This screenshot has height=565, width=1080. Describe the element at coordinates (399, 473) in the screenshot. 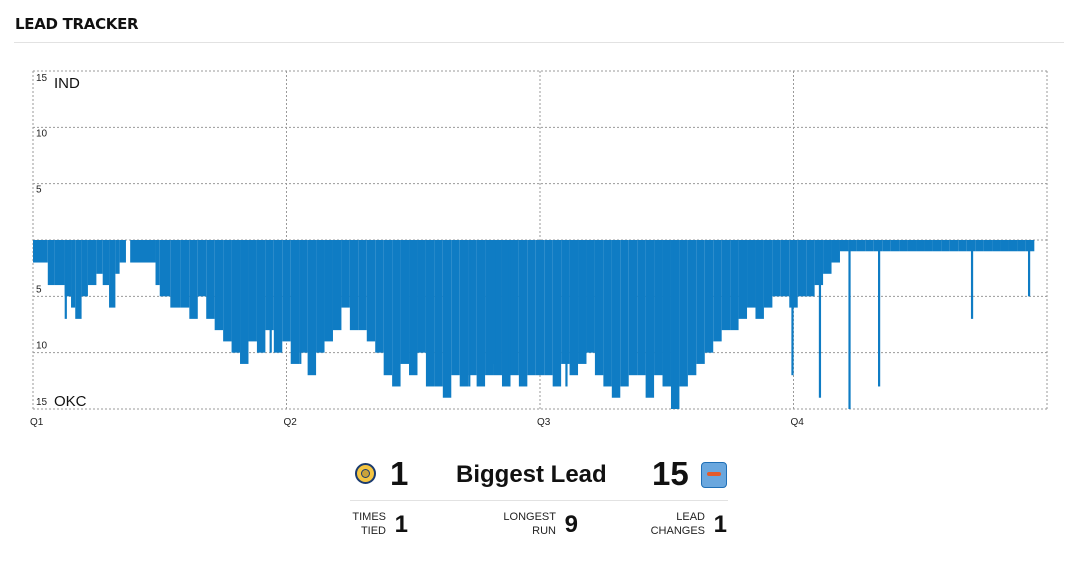

I see `left-team-biggest-lead: 1` at that location.